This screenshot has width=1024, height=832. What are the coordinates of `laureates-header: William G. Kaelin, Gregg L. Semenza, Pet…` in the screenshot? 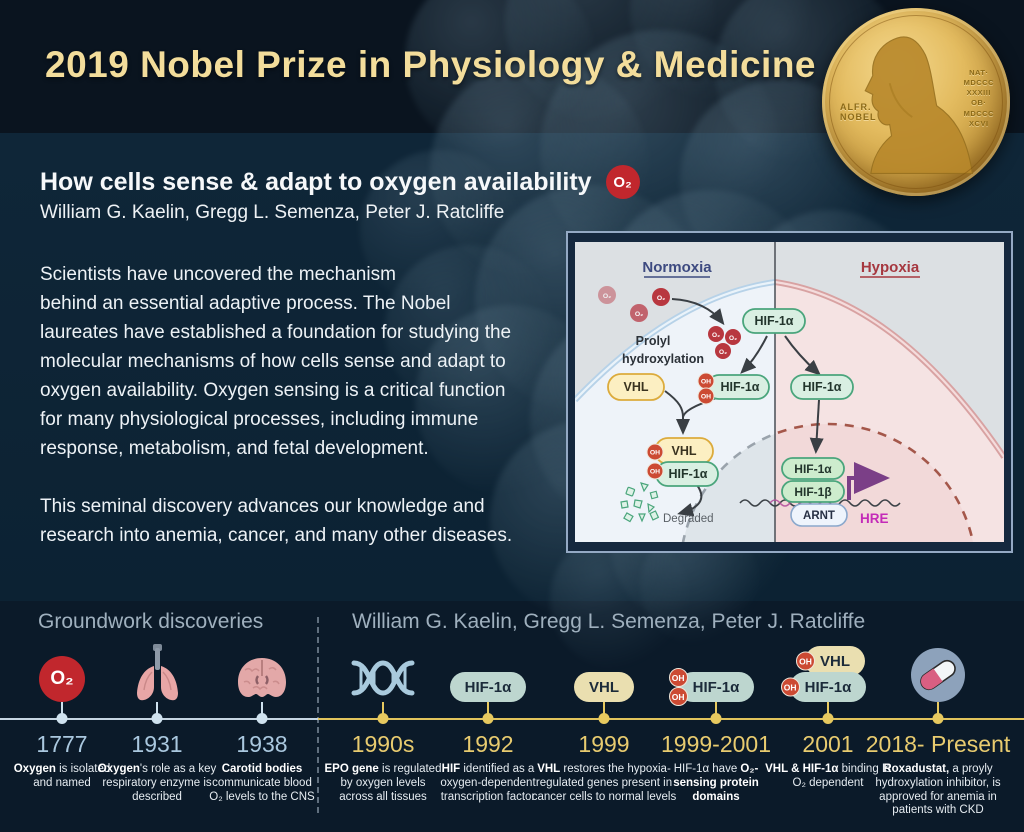 It's located at (609, 621).